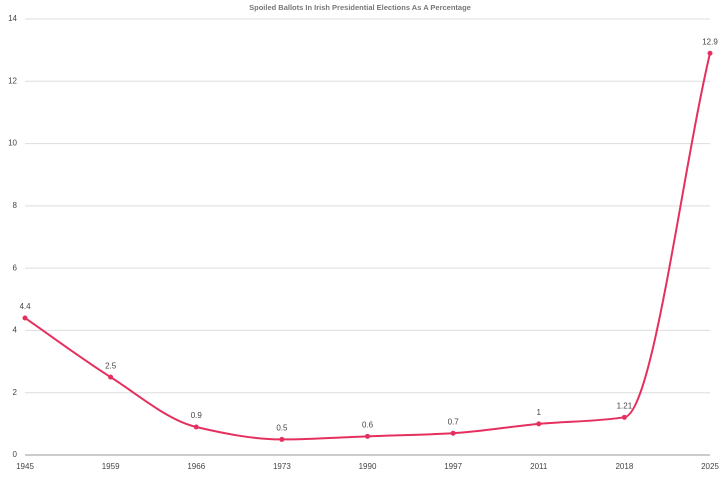 This screenshot has width=721, height=480. Describe the element at coordinates (15, 330) in the screenshot. I see `y-tick-label: 4` at that location.